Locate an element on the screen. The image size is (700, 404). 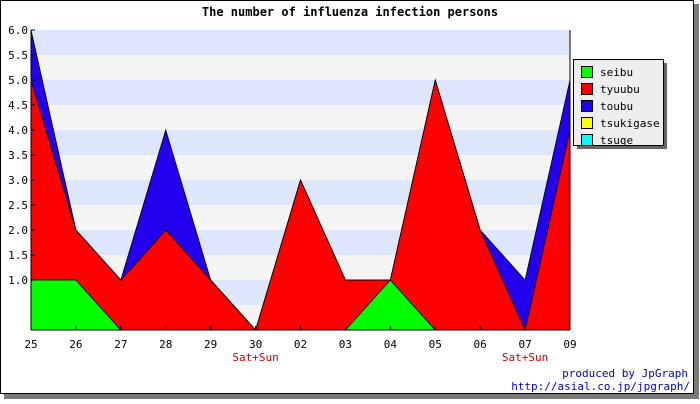
credit-line-1: produced by JpGraph is located at coordinates (625, 373).